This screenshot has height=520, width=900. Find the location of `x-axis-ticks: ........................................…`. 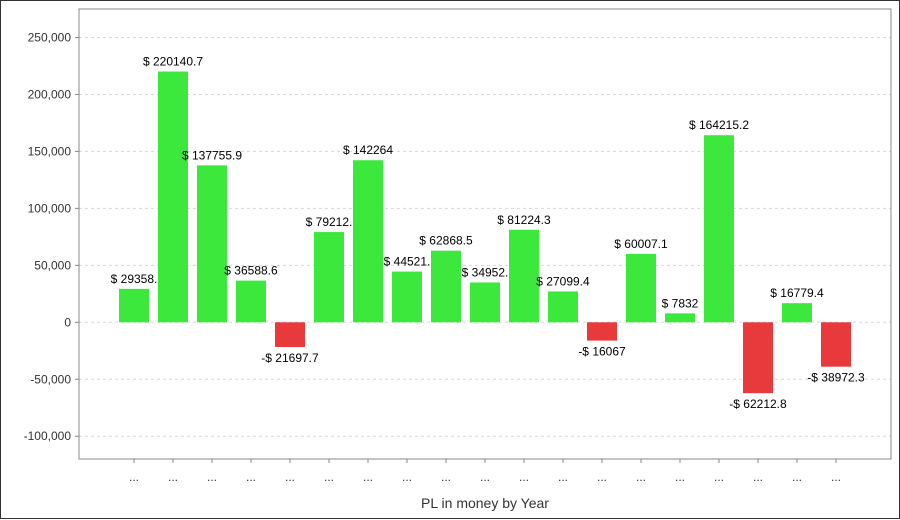

x-axis-ticks: ........................................… is located at coordinates (485, 471).